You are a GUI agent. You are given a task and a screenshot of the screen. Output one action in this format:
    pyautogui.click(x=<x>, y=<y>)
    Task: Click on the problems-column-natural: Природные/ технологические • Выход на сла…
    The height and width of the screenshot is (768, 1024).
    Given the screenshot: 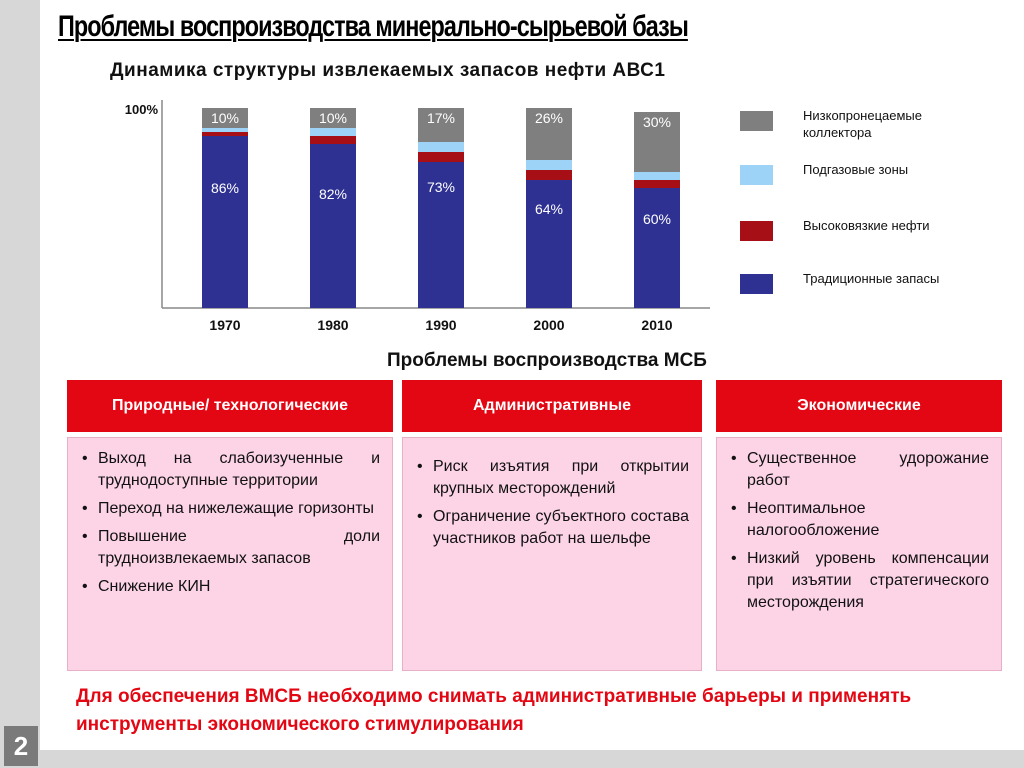 What is the action you would take?
    pyautogui.click(x=230, y=525)
    